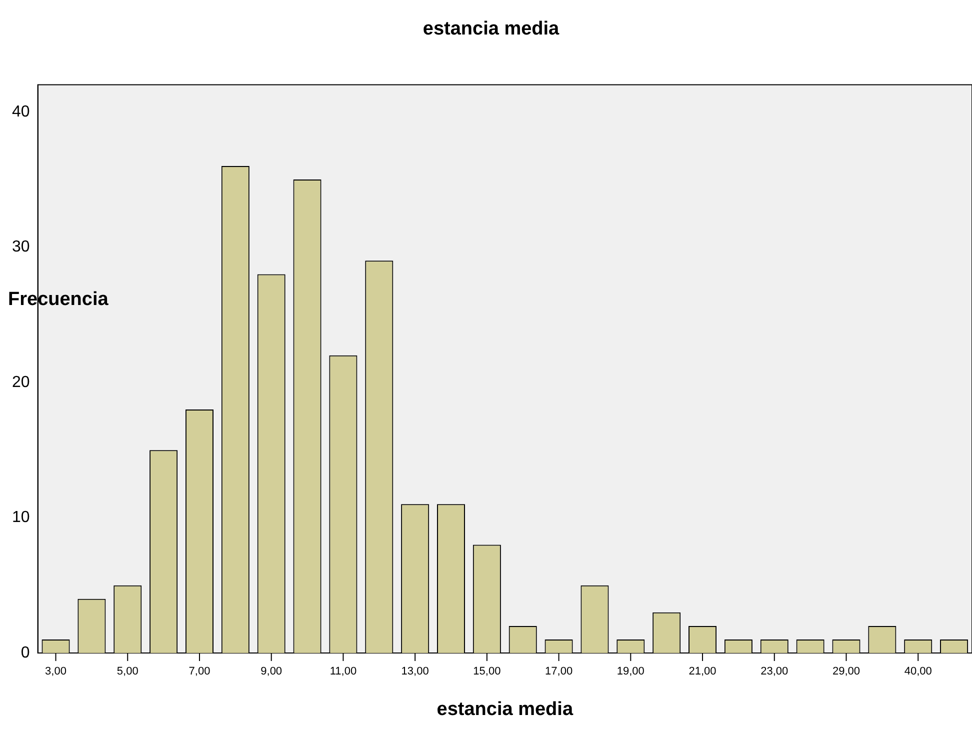 Image resolution: width=972 pixels, height=735 pixels. What do you see at coordinates (21, 111) in the screenshot?
I see `y-tick-label: 40` at bounding box center [21, 111].